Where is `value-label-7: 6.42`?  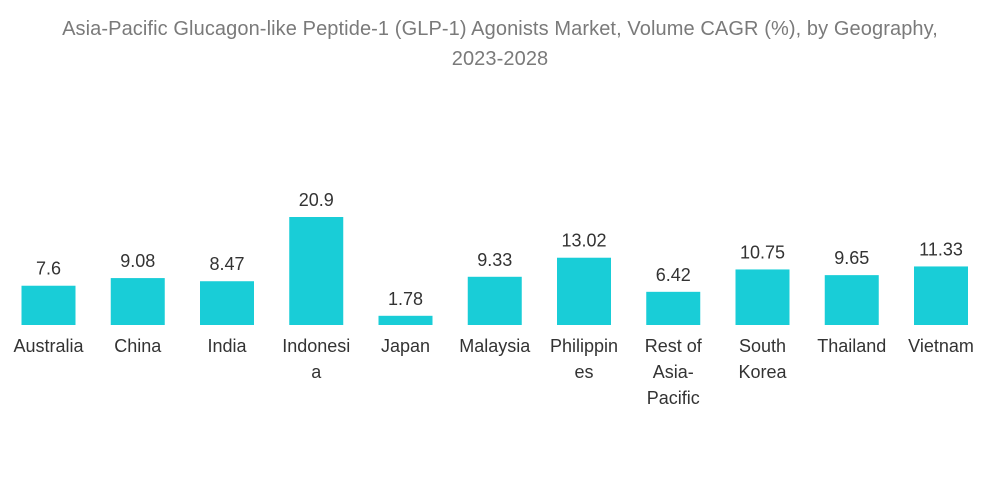
value-label-7: 6.42 is located at coordinates (673, 275).